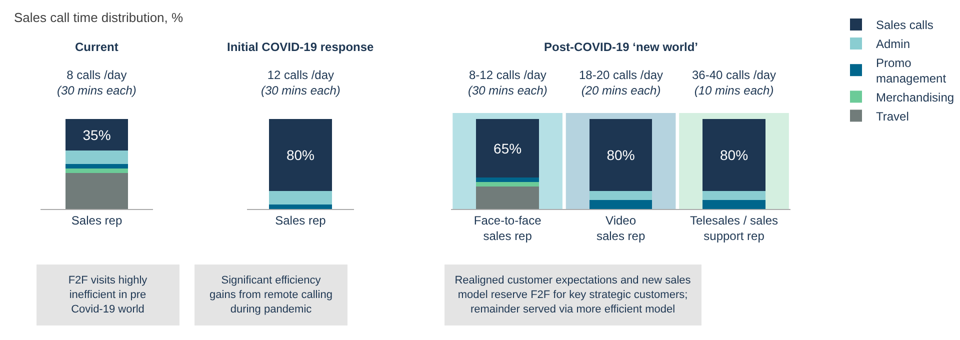 This screenshot has height=340, width=960. Describe the element at coordinates (734, 228) in the screenshot. I see `x-tick-label: Telesales / sales support rep` at that location.